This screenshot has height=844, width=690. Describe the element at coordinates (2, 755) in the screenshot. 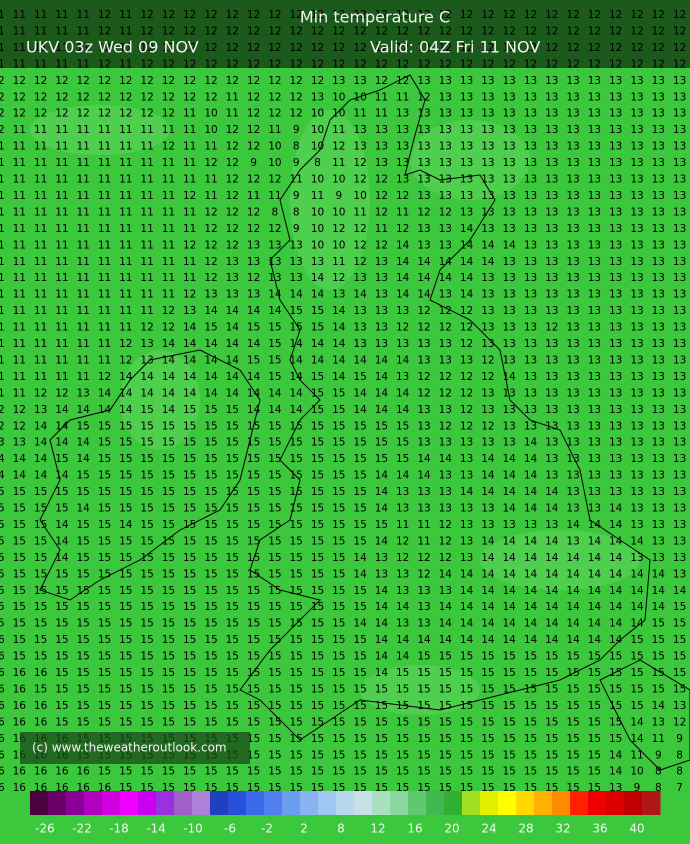

I see `grid-value: 16` at that location.